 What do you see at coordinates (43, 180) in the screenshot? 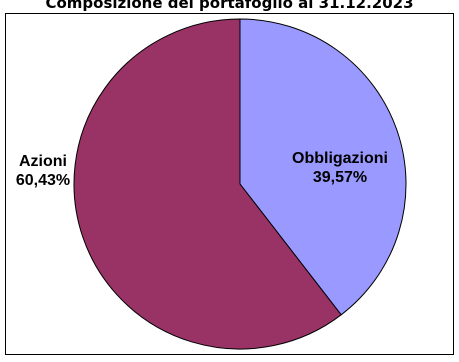
I see `slice-label-azioni-value: 60,43%` at bounding box center [43, 180].